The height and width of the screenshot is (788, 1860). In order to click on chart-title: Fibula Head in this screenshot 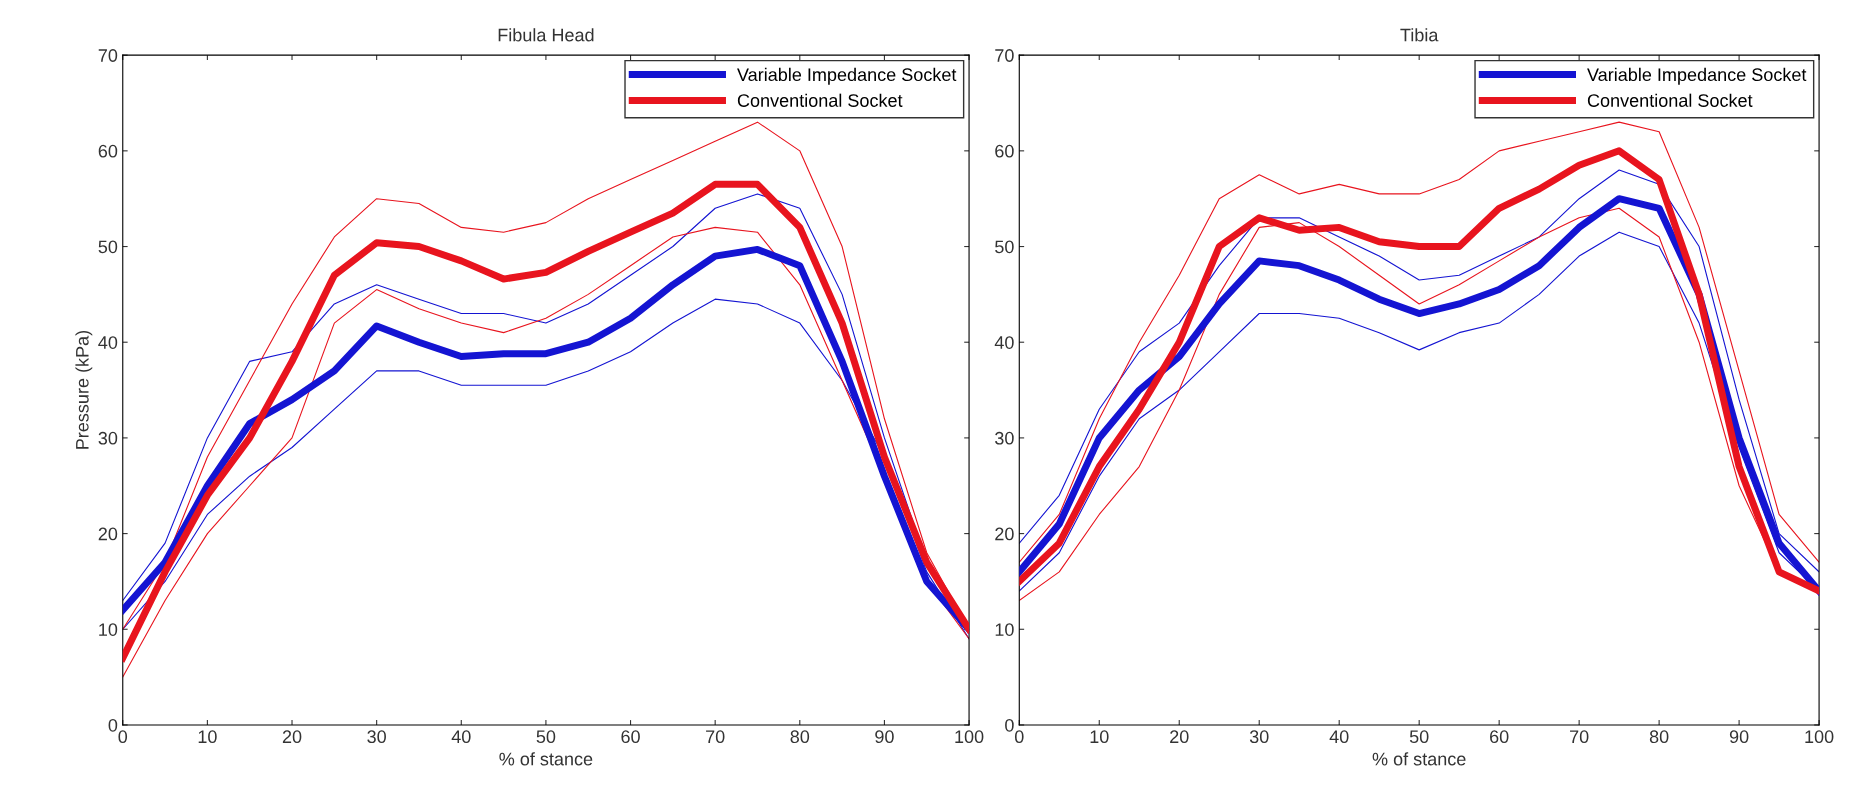, I will do `click(546, 35)`.